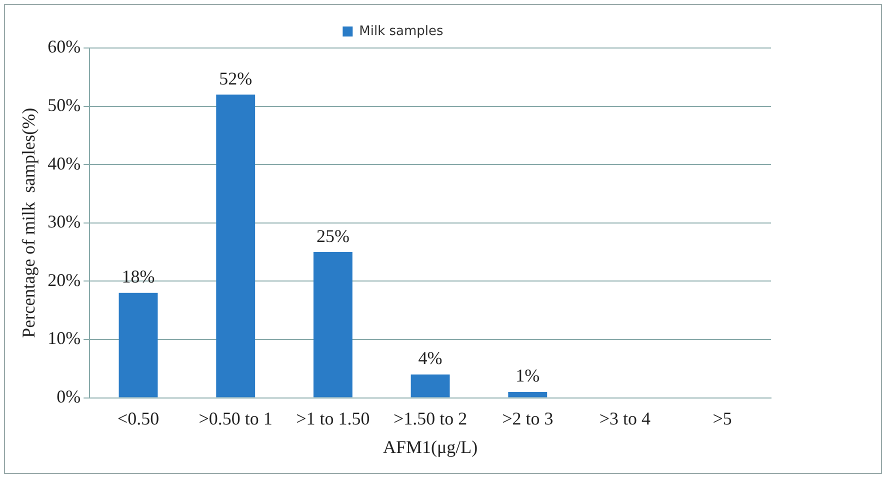 The height and width of the screenshot is (479, 888). Describe the element at coordinates (430, 418) in the screenshot. I see `x-tick-label: >1.50 to 2` at that location.